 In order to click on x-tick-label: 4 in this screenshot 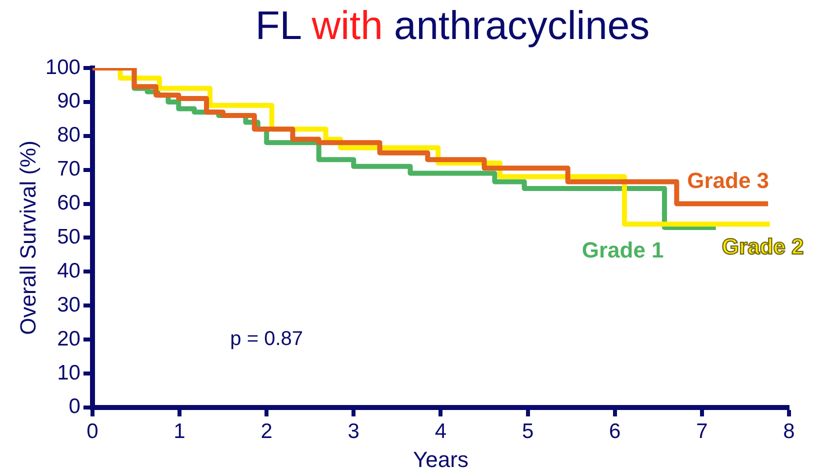, I will do `click(440, 431)`.